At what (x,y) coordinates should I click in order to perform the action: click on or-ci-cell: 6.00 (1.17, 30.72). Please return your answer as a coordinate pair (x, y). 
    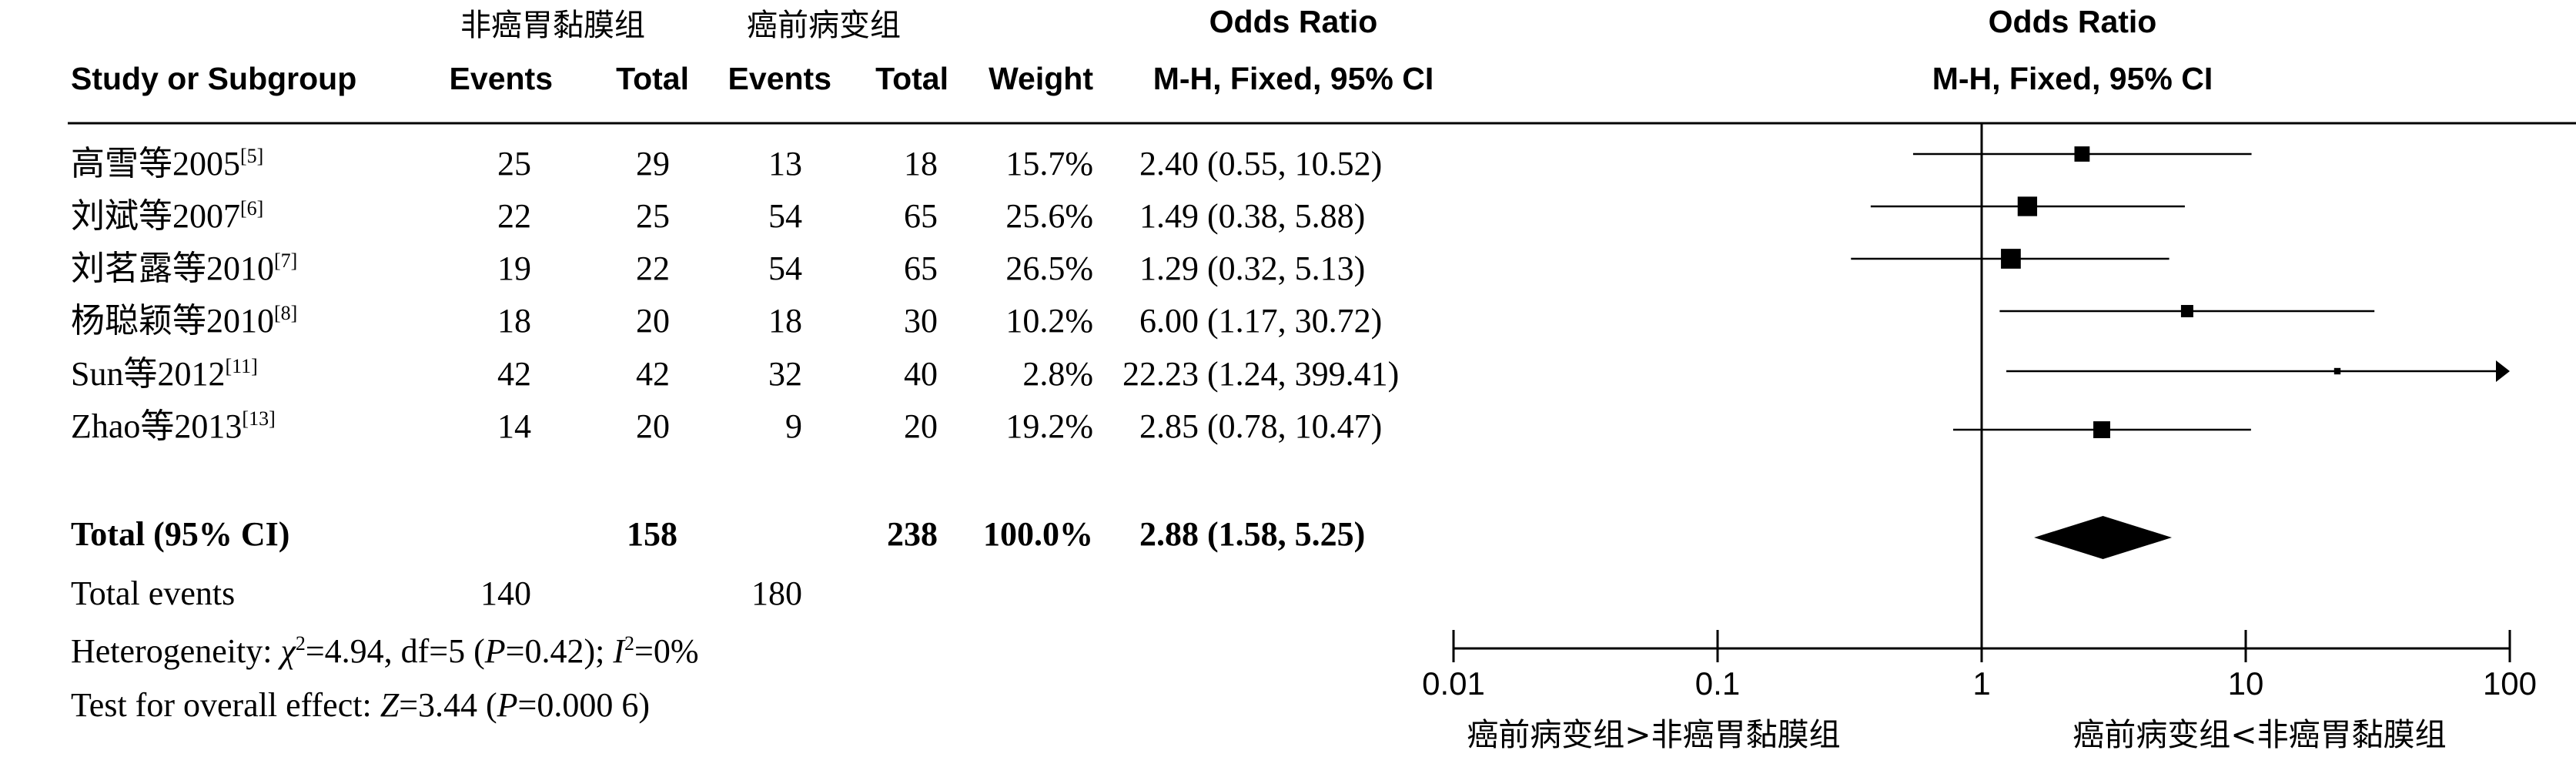
    Looking at the image, I should click on (1261, 321).